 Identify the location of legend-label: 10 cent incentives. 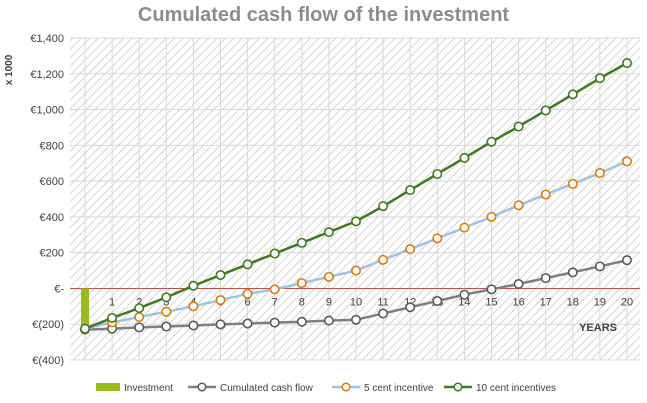
(516, 388).